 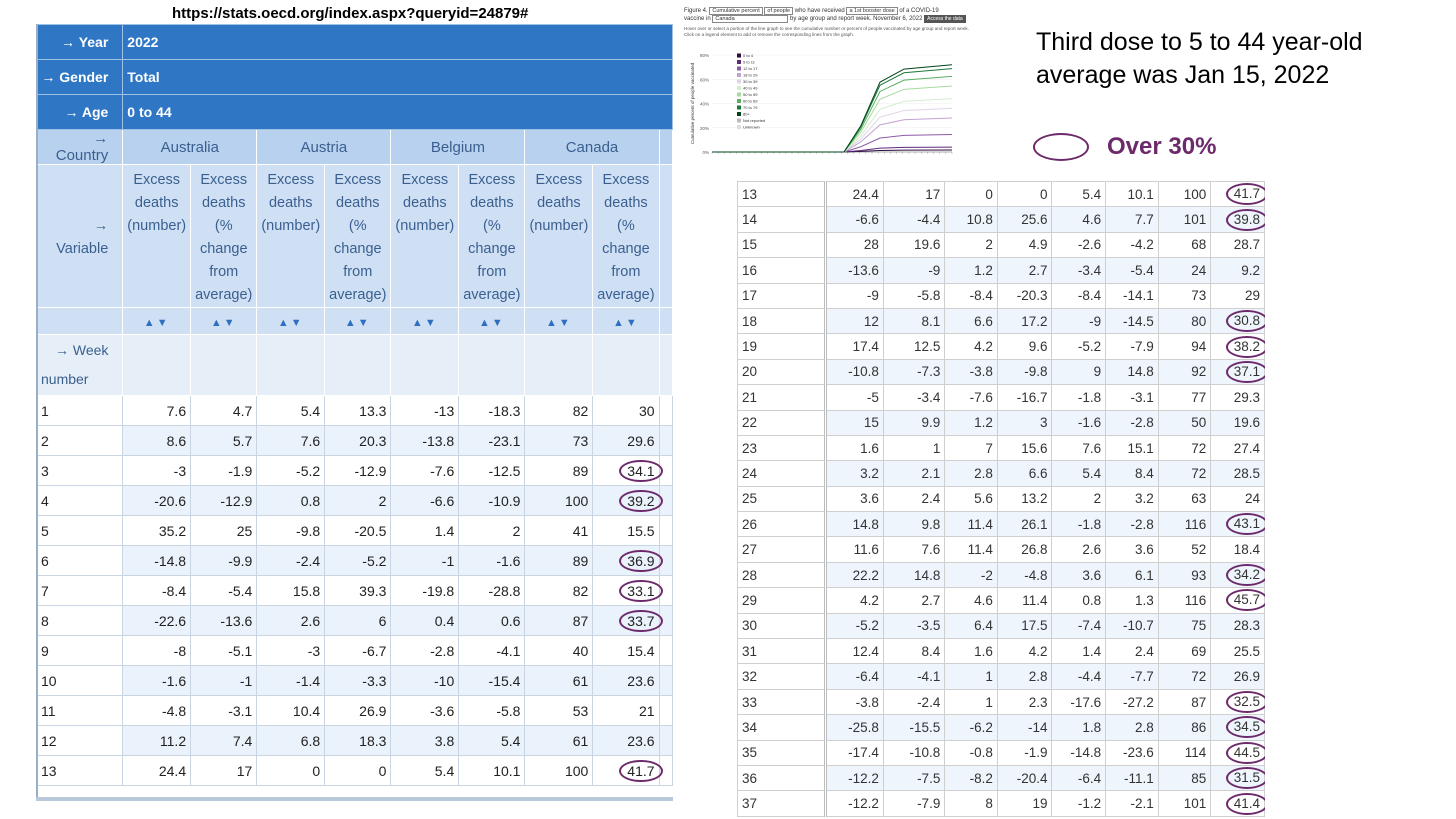 What do you see at coordinates (291, 365) in the screenshot?
I see `week-header-blank` at bounding box center [291, 365].